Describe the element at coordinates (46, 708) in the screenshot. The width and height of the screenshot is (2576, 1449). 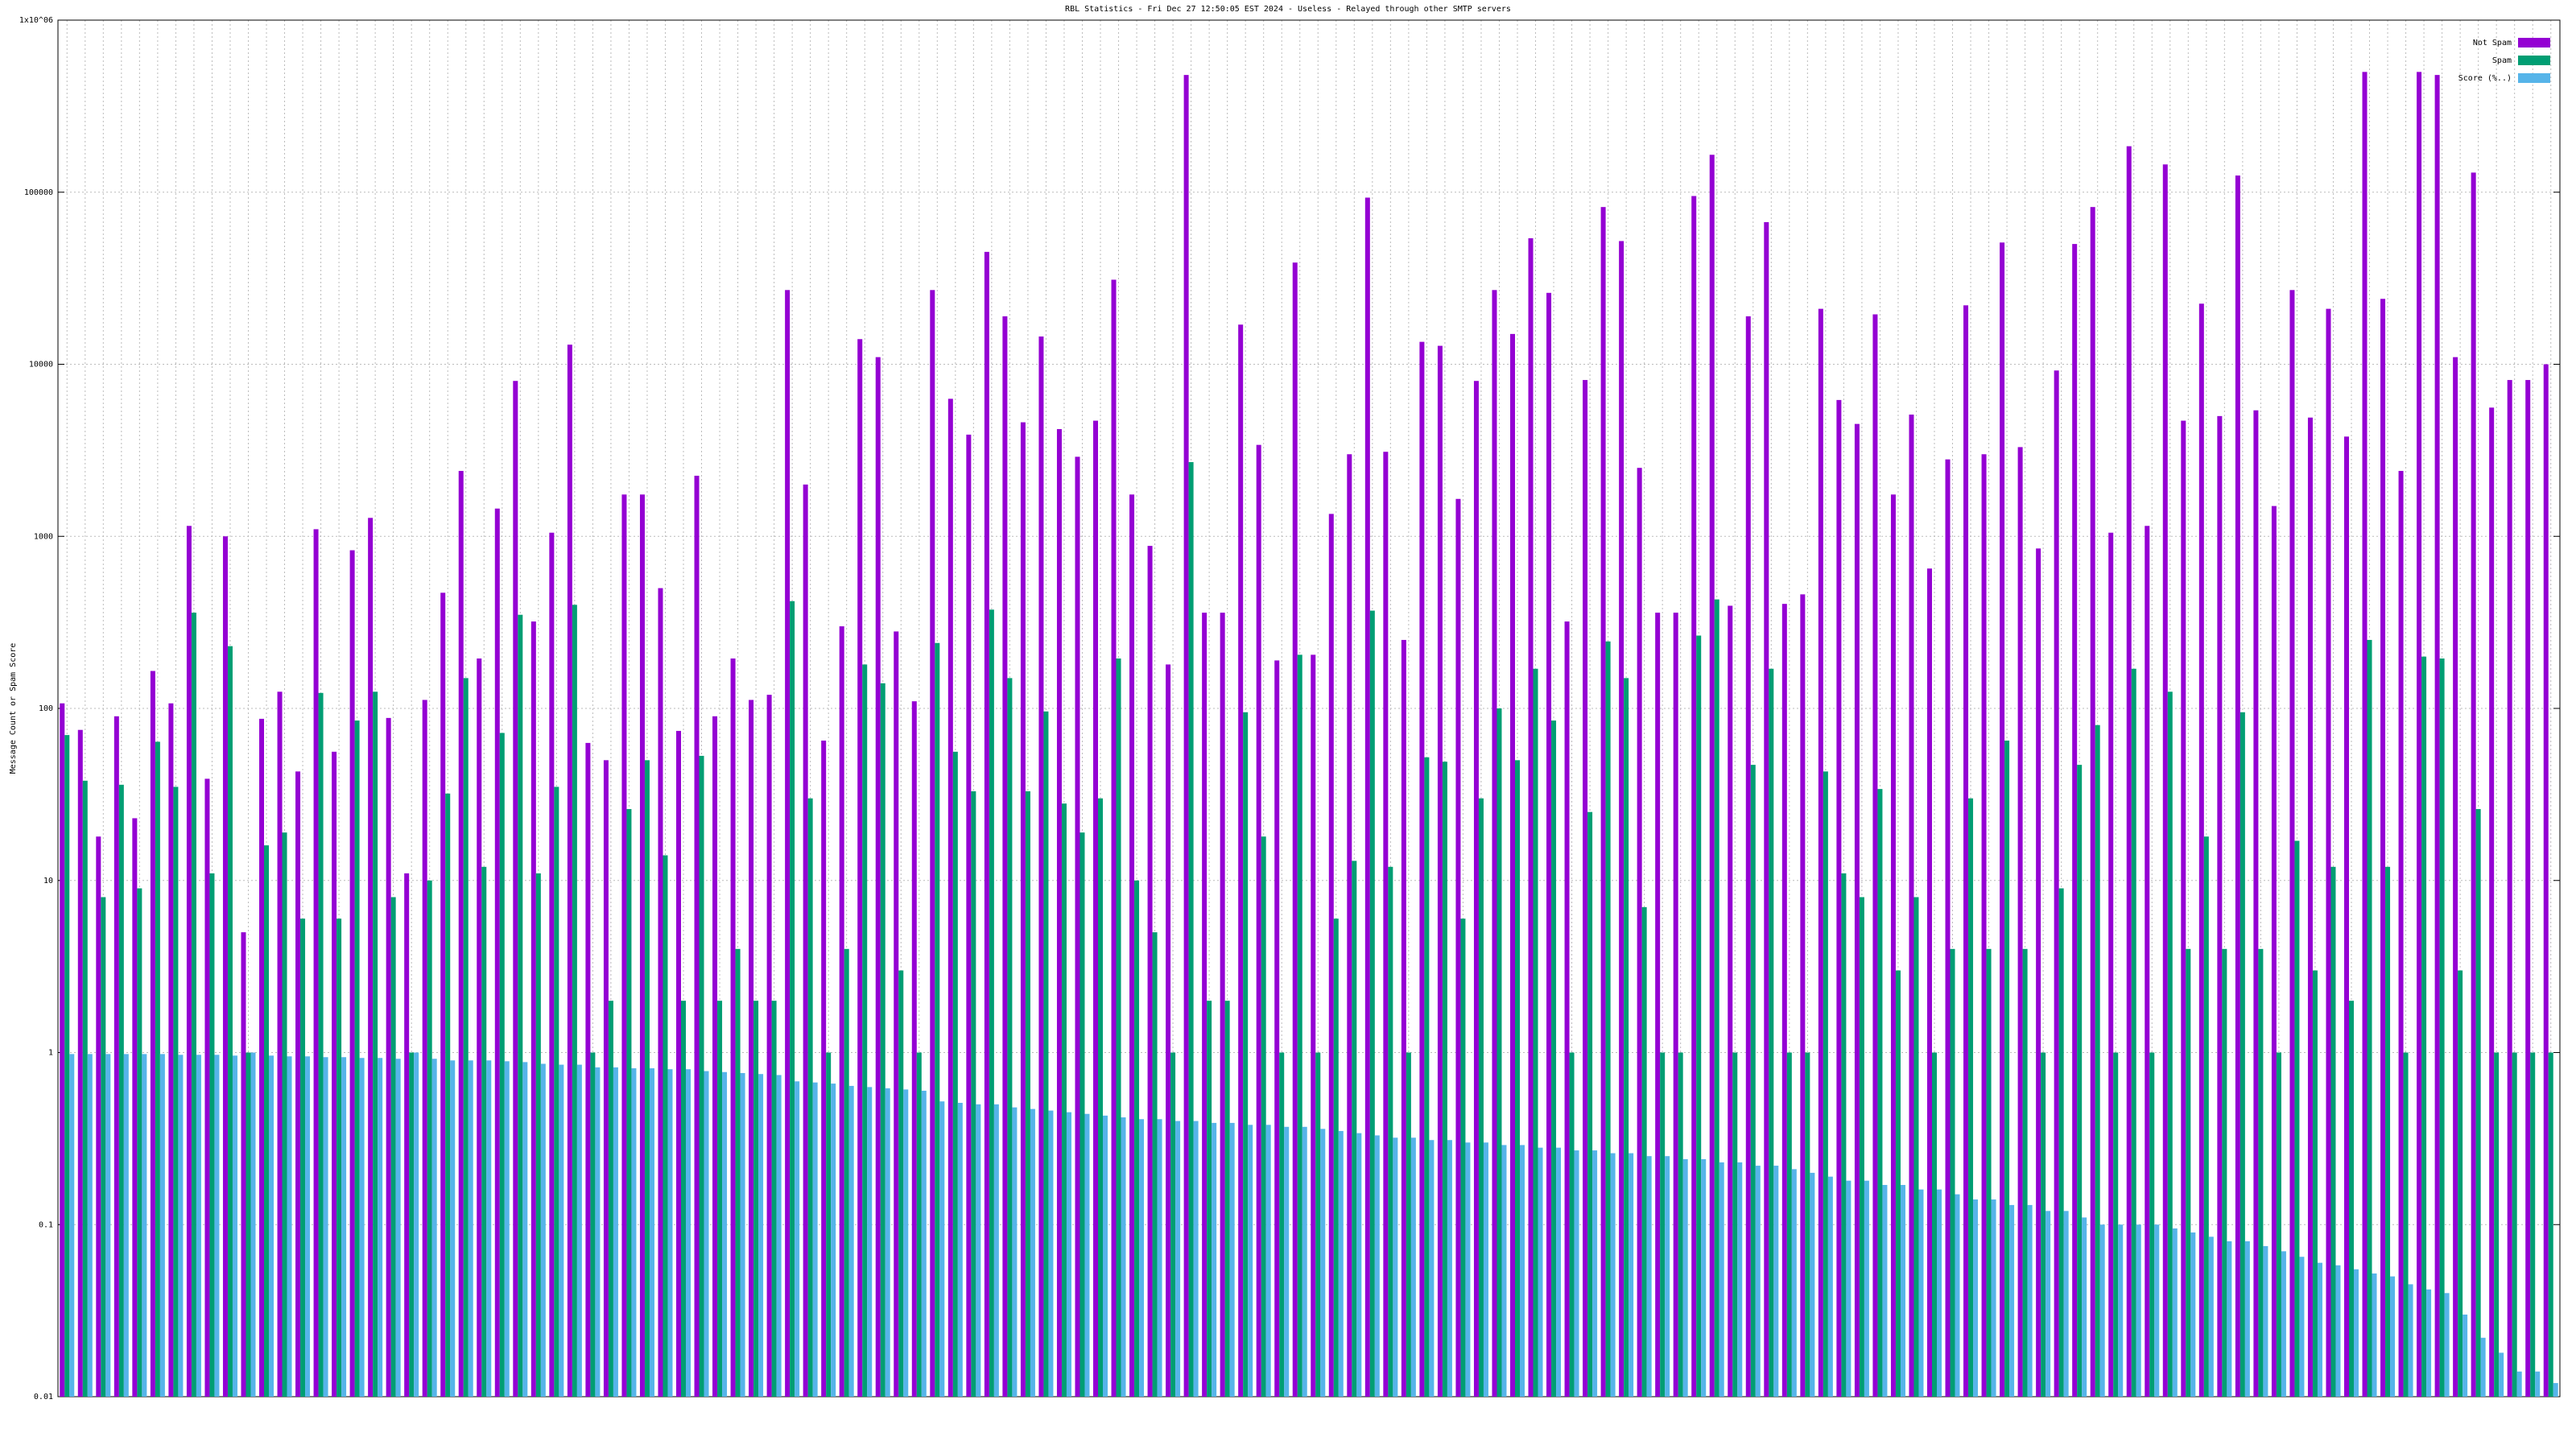
I see `y-tick-label: 100` at that location.